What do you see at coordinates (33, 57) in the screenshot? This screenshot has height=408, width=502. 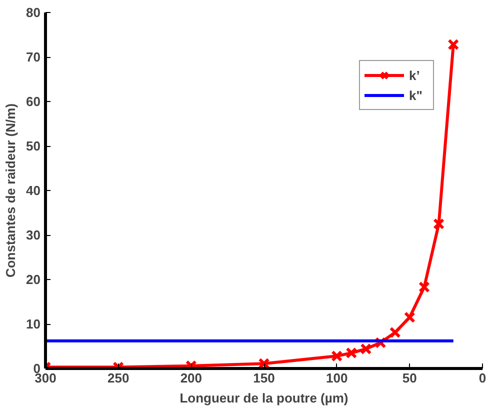 I see `y-tick-label: 70` at bounding box center [33, 57].